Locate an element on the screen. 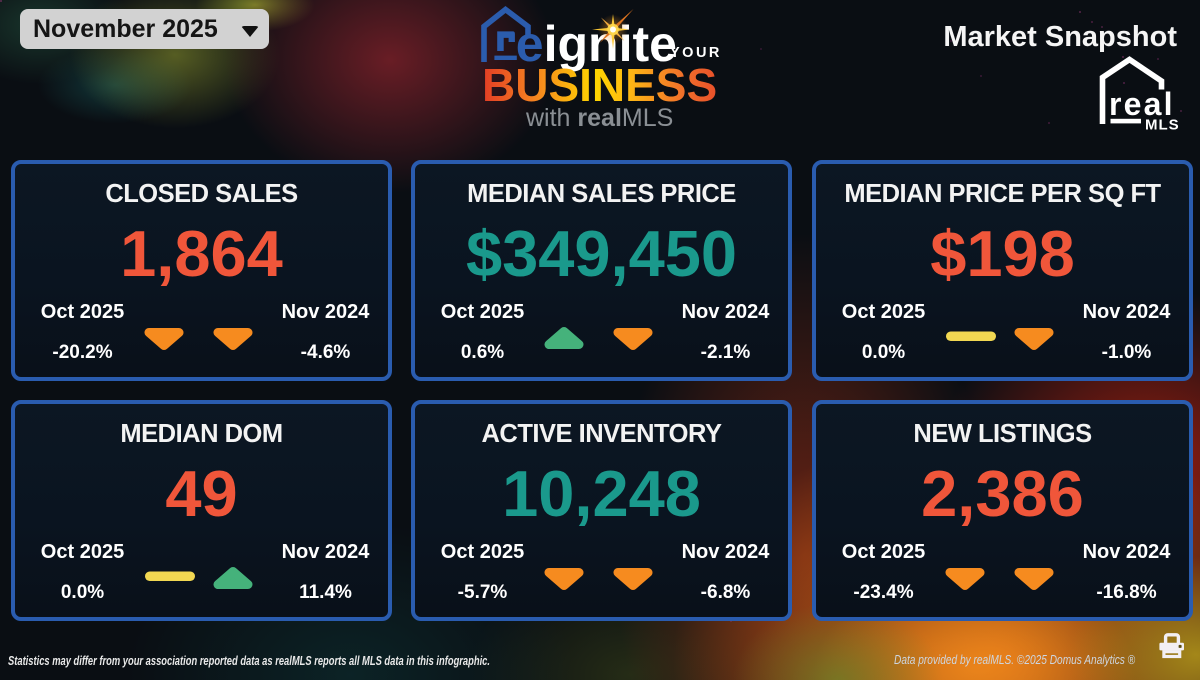 Image resolution: width=1200 pixels, height=680 pixels. svg-text: YOUR is located at coordinates (696, 53).